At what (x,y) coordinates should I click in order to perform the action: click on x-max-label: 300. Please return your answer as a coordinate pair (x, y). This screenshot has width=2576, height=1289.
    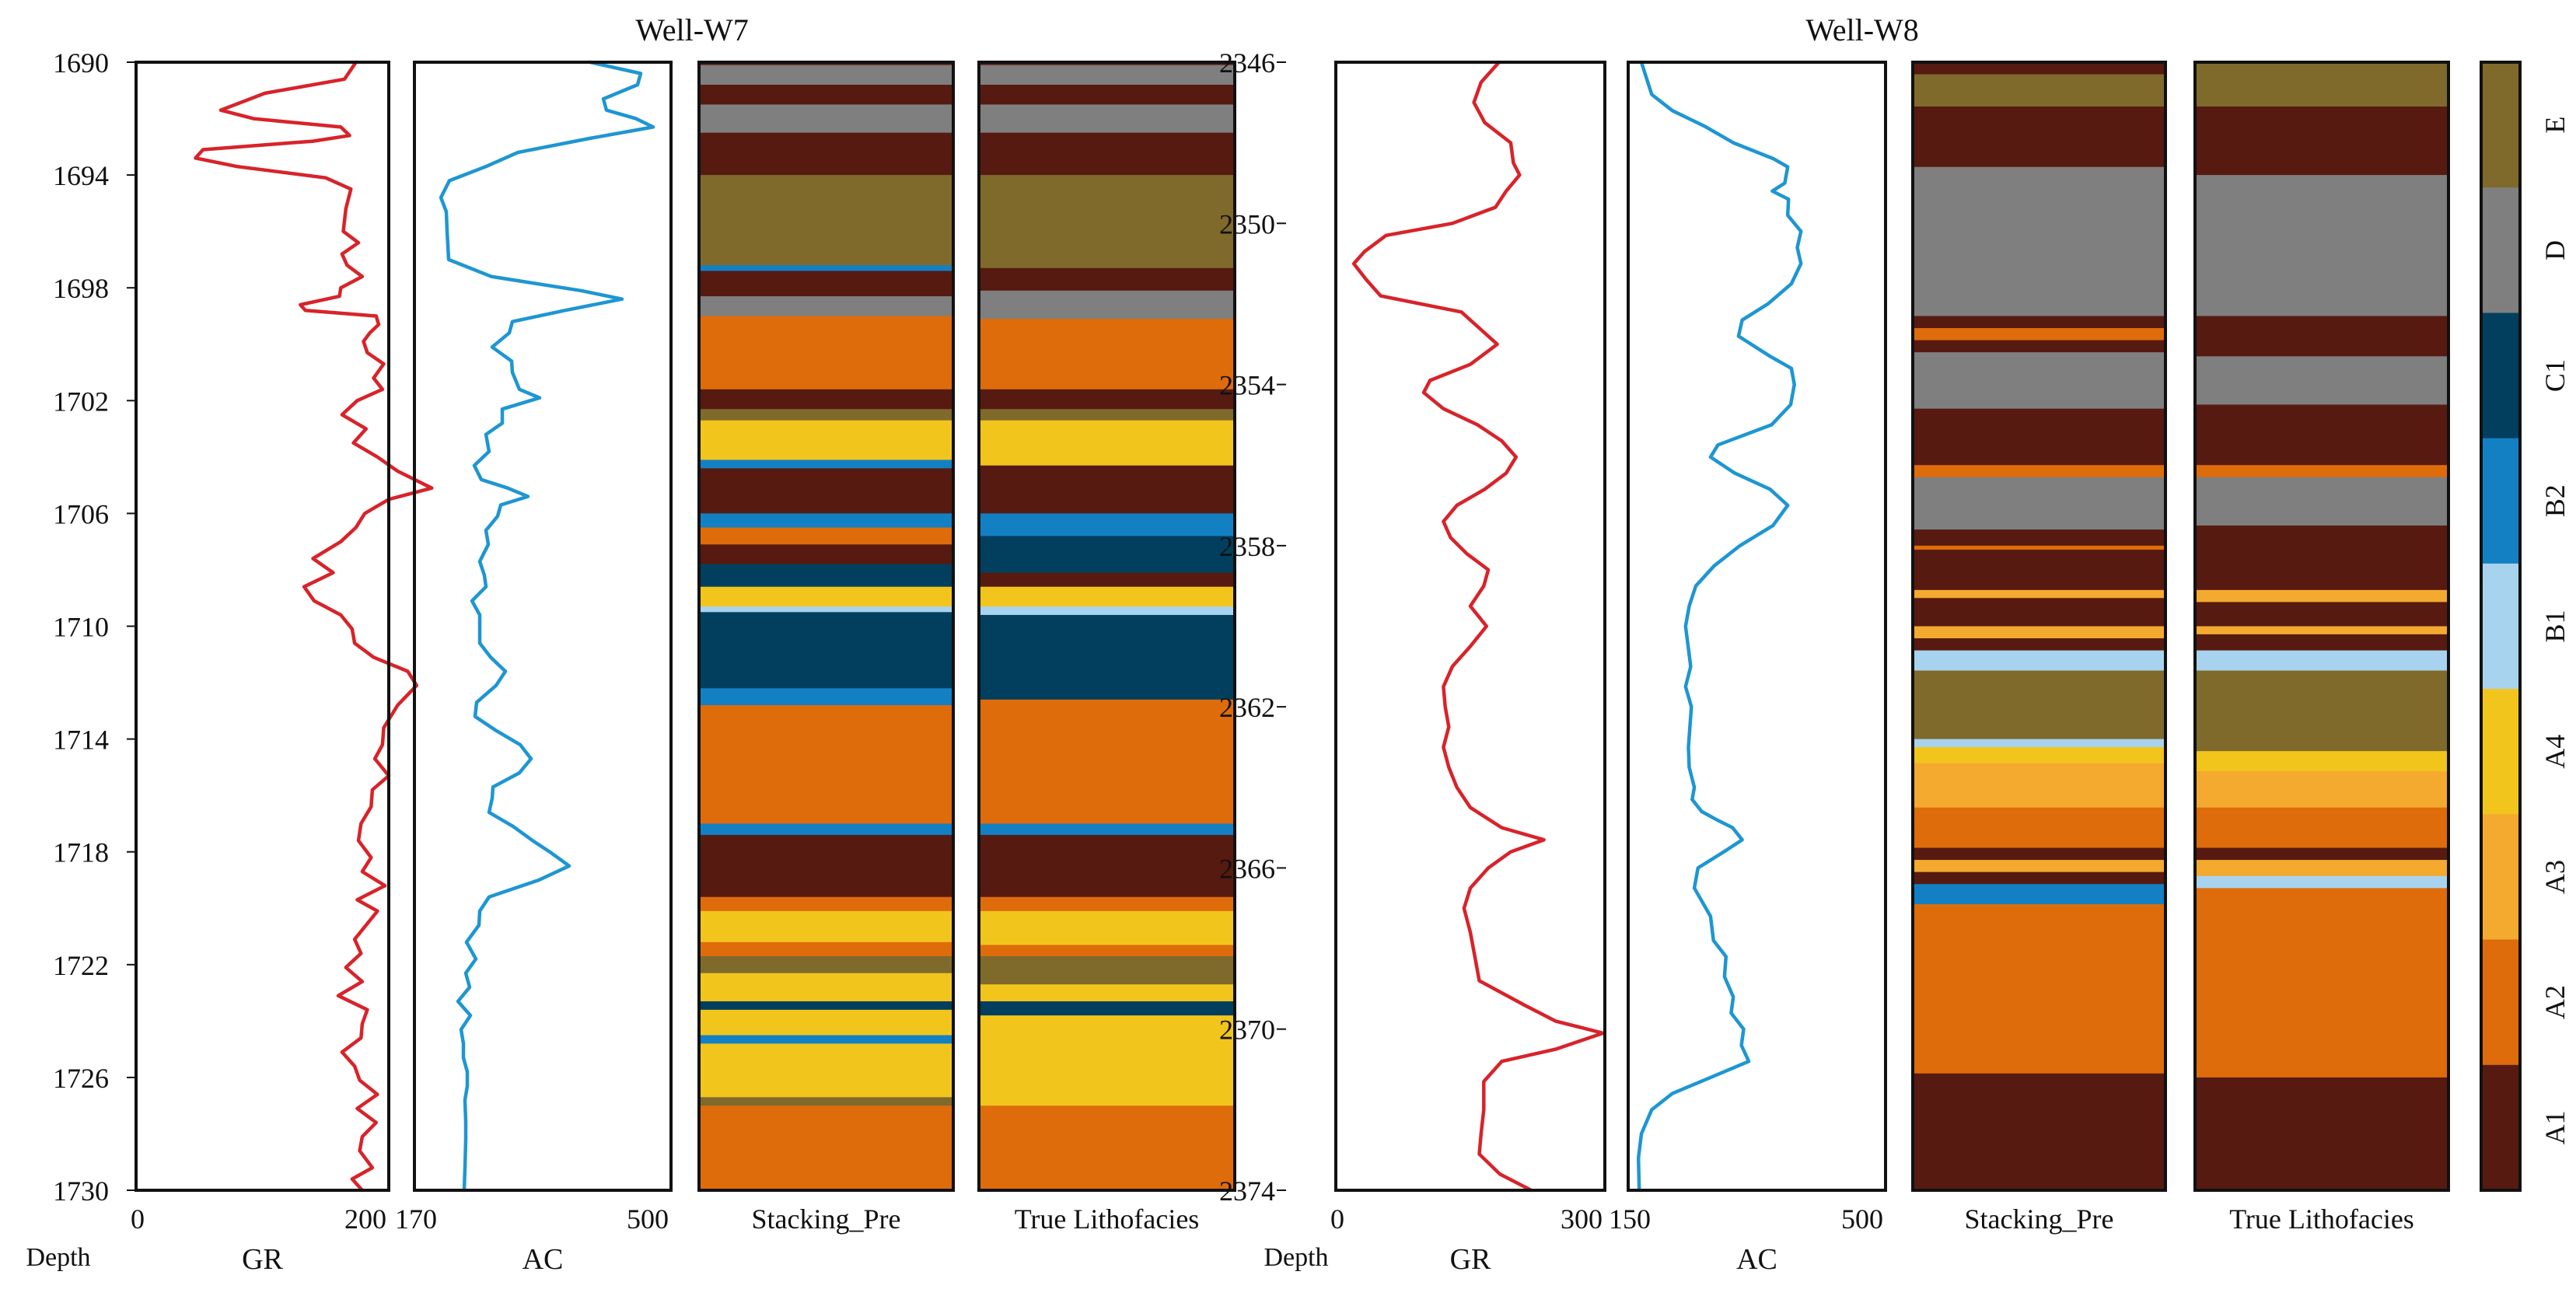
    Looking at the image, I should click on (1582, 1219).